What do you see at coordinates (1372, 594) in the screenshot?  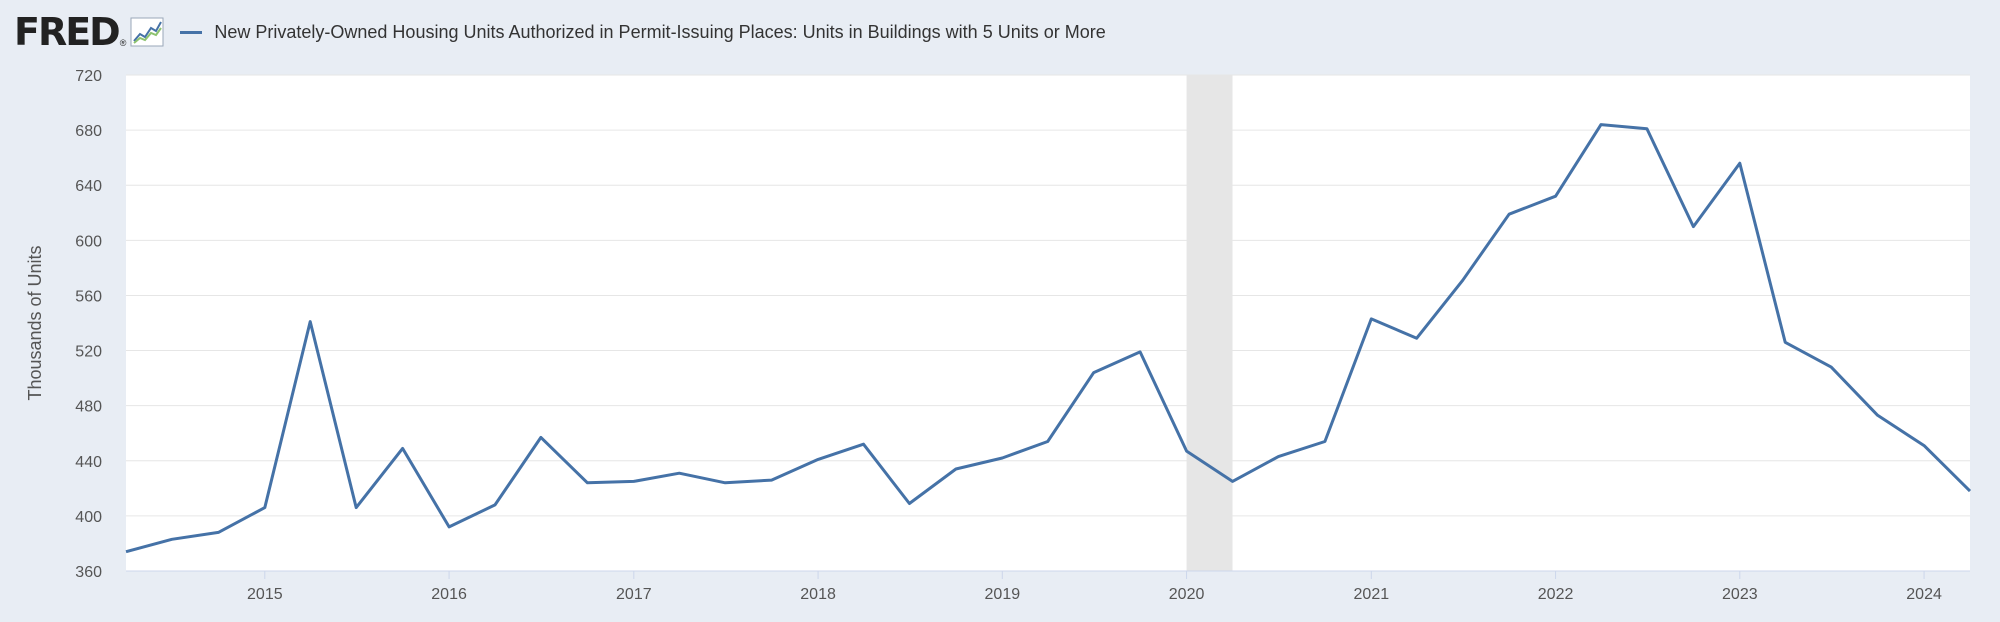 I see `x-tick-label-2021: 2021` at bounding box center [1372, 594].